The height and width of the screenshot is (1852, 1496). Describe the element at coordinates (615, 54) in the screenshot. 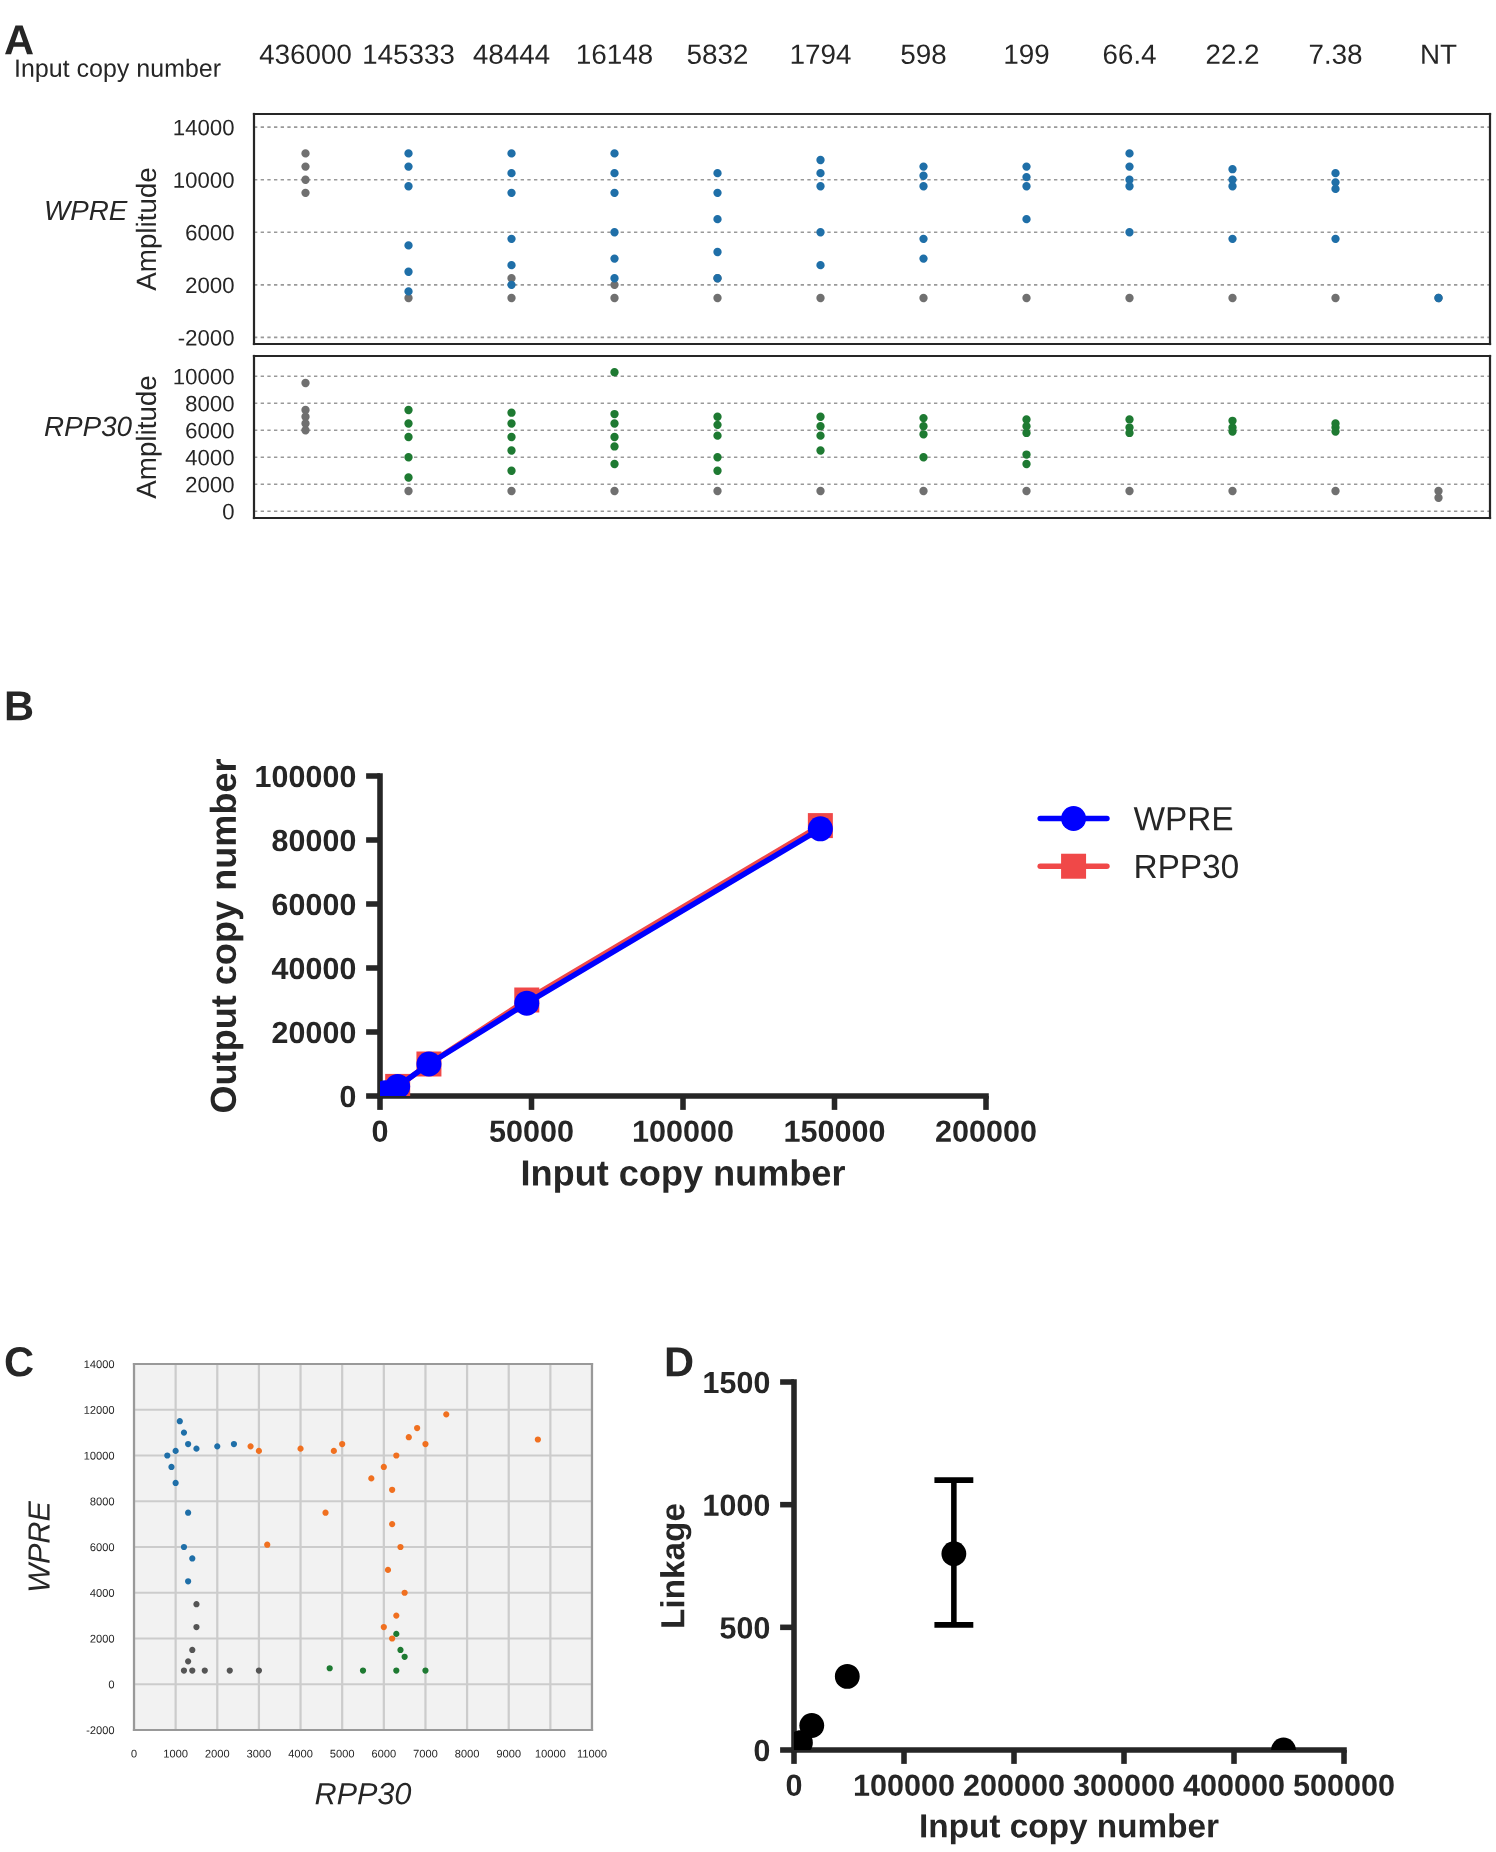

I see `x-tick-label: 16148` at that location.